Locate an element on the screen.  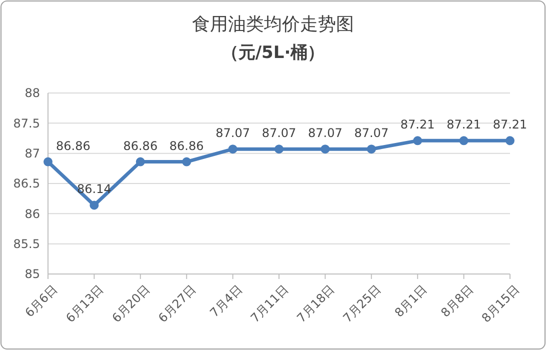
x-tick-label: 7月18日 is located at coordinates (316, 304).